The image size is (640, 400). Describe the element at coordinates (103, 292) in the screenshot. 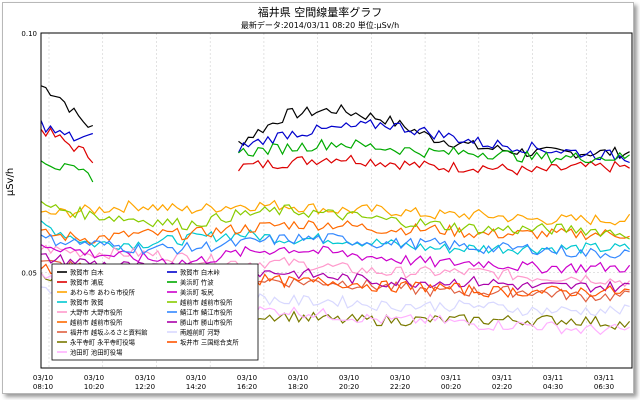

I see `legend-entry-label: あわら市 あわら市役所` at that location.